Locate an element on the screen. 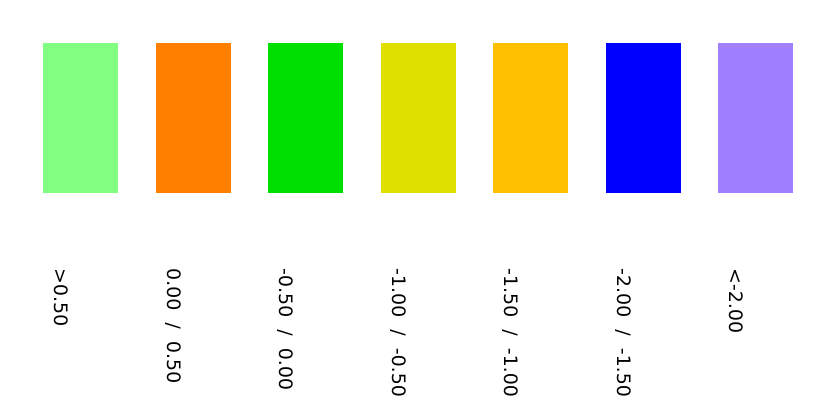 The height and width of the screenshot is (407, 827). legend-label-neg0.50-to-0.00: -0.50 / 0.00 is located at coordinates (285, 337).